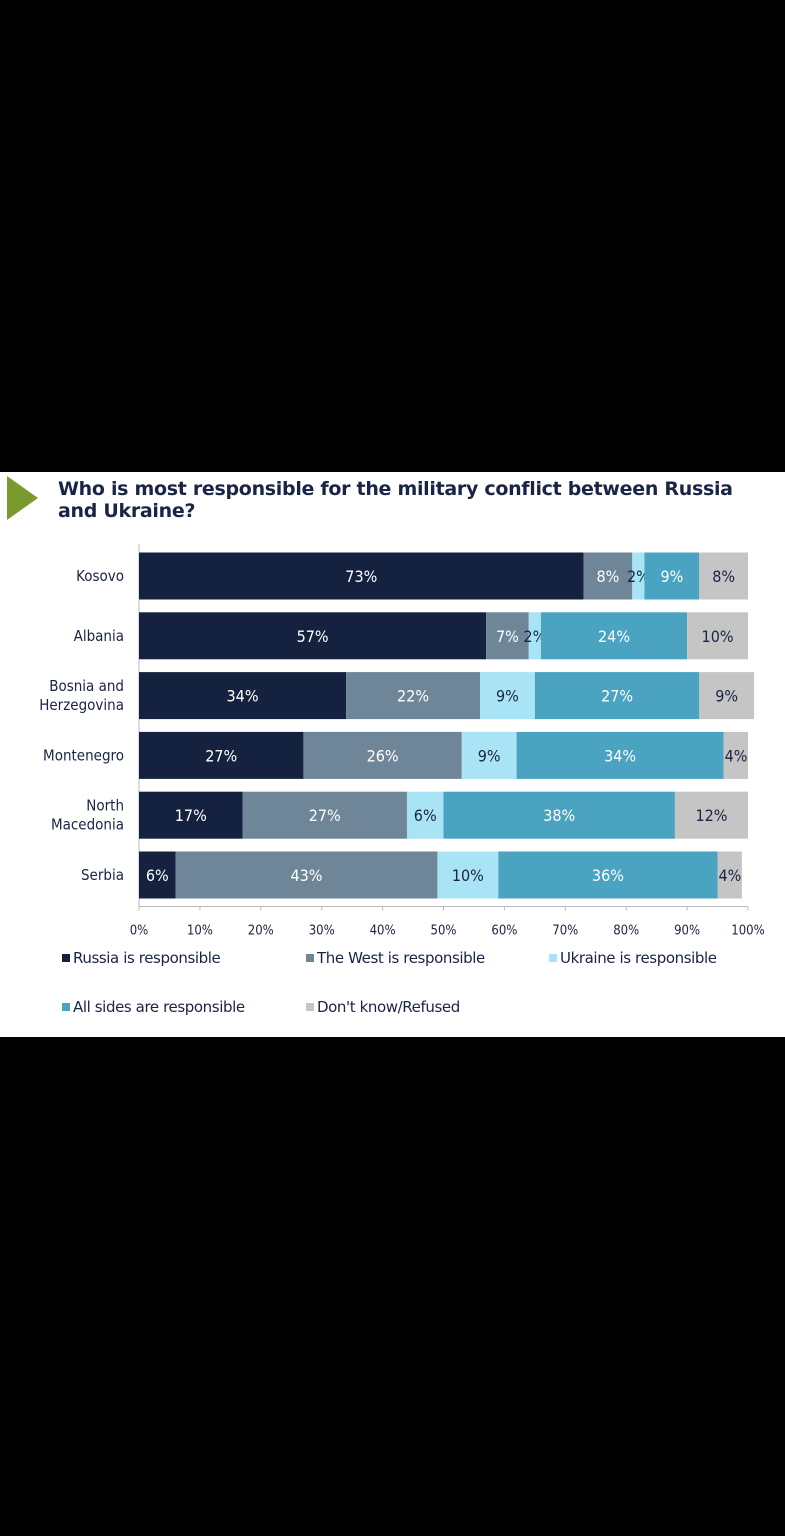 Image resolution: width=785 pixels, height=1536 pixels. I want to click on x-tick-label: 10%, so click(200, 931).